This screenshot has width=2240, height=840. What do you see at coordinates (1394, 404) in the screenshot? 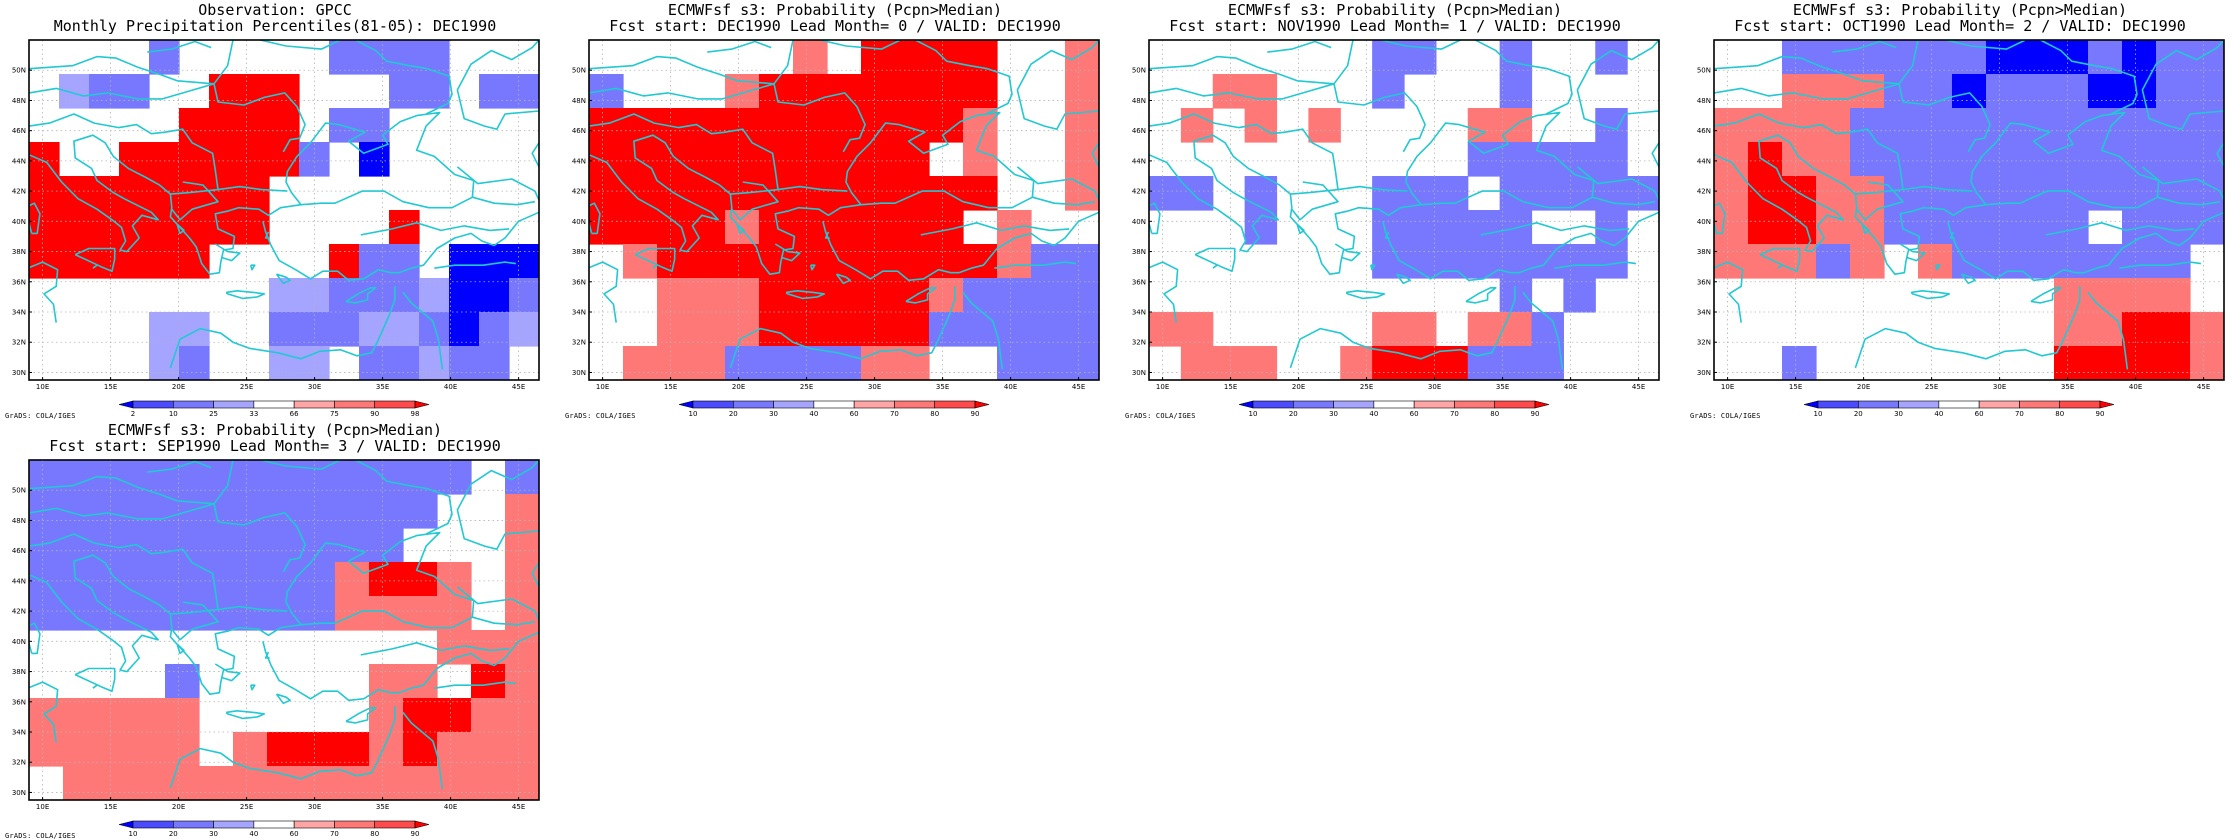
I see `color-bar` at bounding box center [1394, 404].